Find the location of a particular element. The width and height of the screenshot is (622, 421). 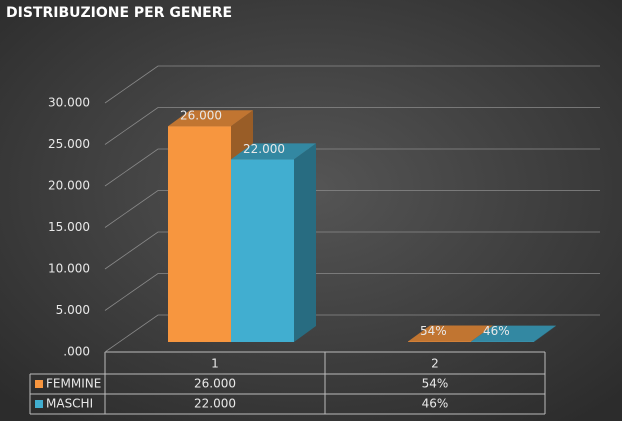

table-cell: 22.000 is located at coordinates (215, 404).